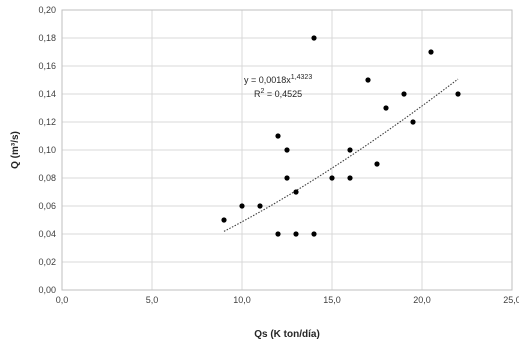  What do you see at coordinates (47, 262) in the screenshot?
I see `y-tick-label: 0,02` at bounding box center [47, 262].